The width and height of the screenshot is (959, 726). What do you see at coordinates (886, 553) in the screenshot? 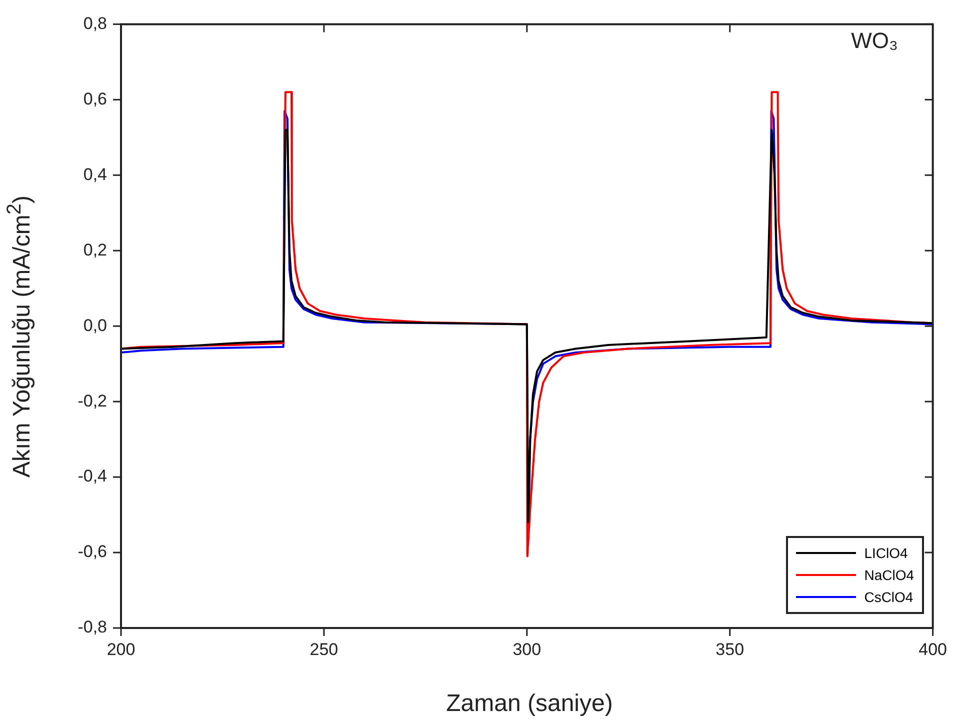
I see `legend-label: LIClO4` at bounding box center [886, 553].